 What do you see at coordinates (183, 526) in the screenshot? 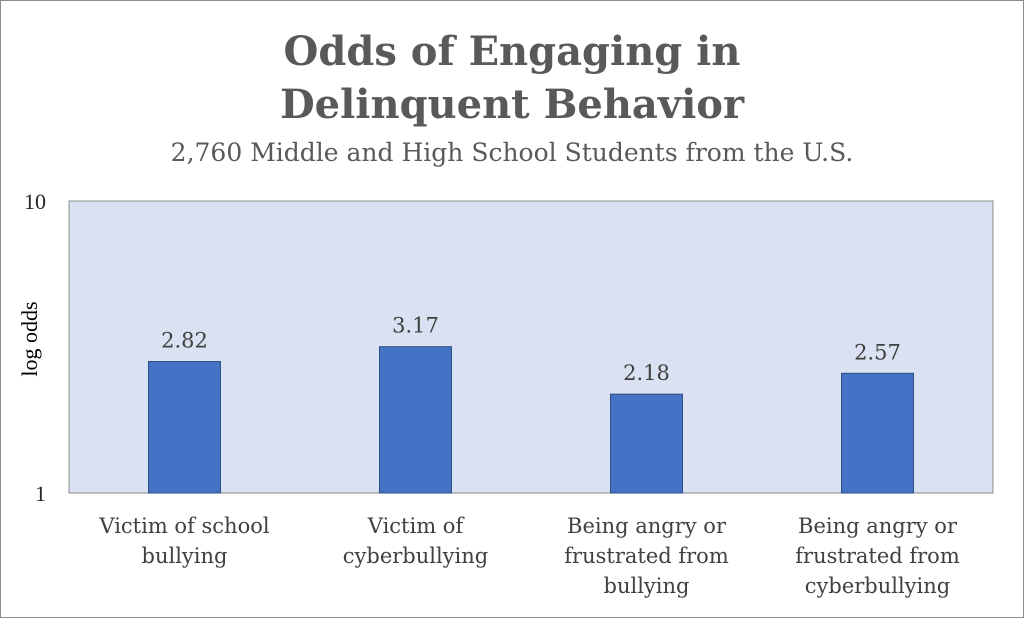
I see `category-label: Victim of school` at bounding box center [183, 526].